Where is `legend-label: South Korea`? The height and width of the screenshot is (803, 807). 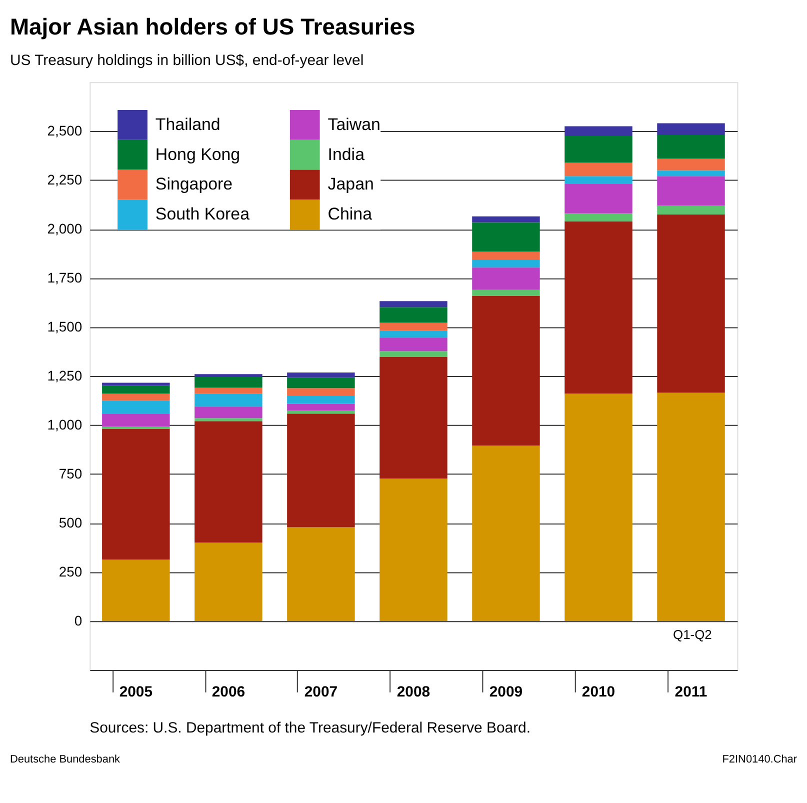
legend-label: South Korea is located at coordinates (202, 214).